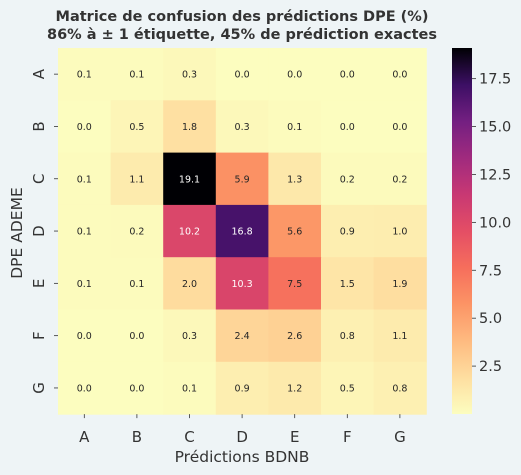 This screenshot has width=521, height=475. What do you see at coordinates (39, 335) in the screenshot?
I see `y-tick-label: F` at bounding box center [39, 335].